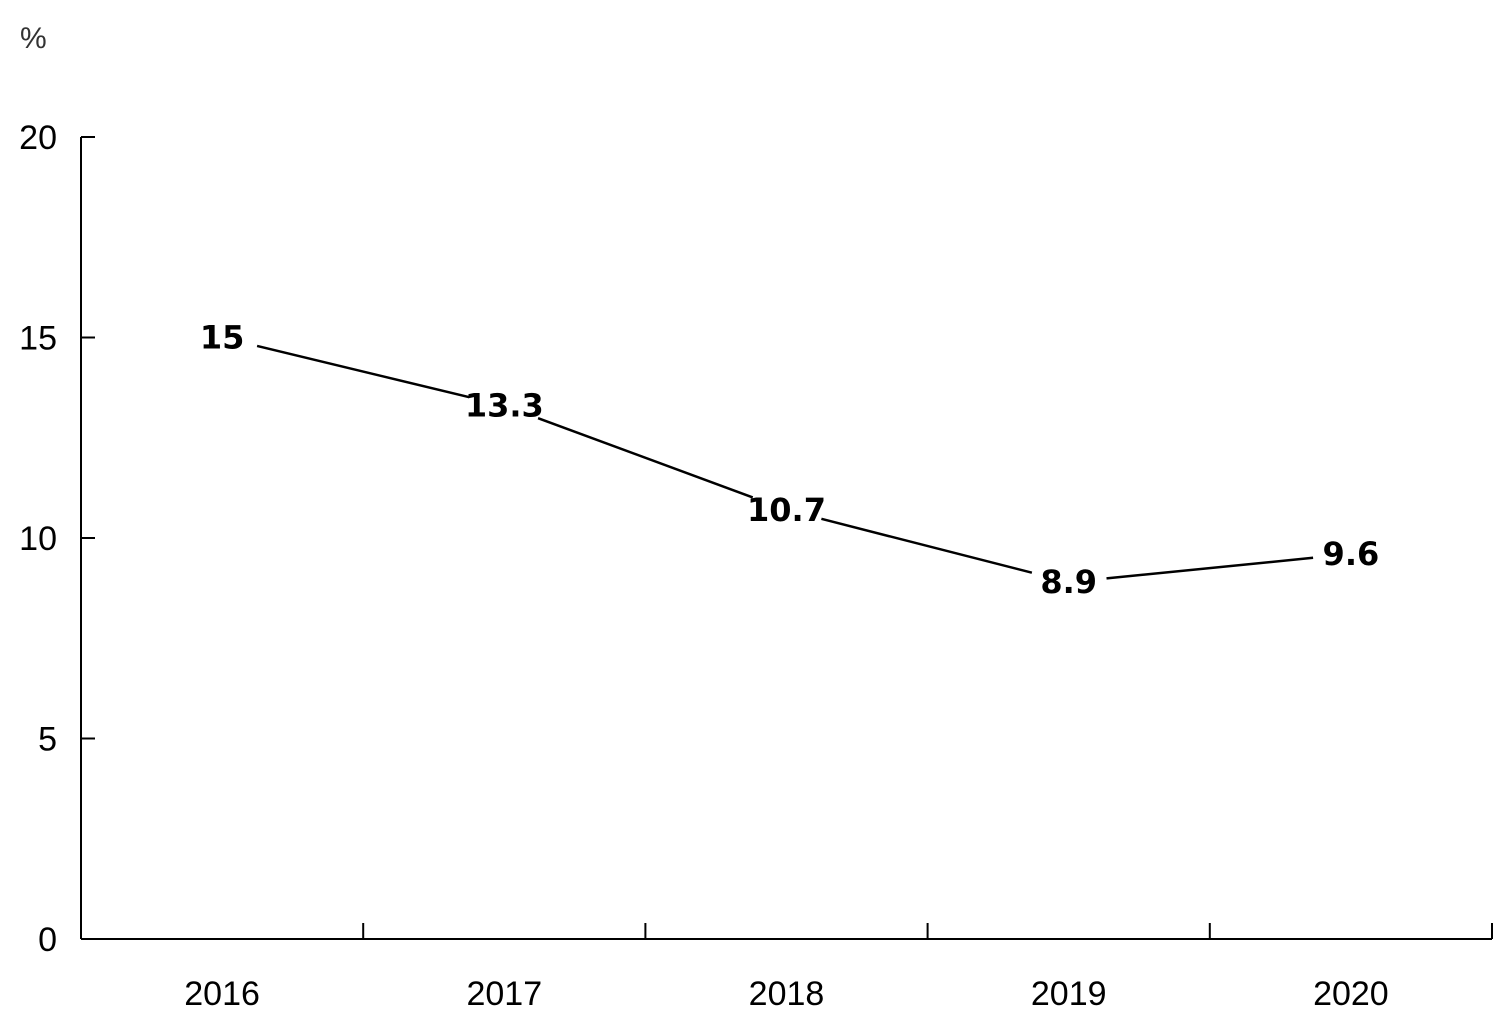  Describe the element at coordinates (1068, 582) in the screenshot. I see `data-label: 8.9` at that location.